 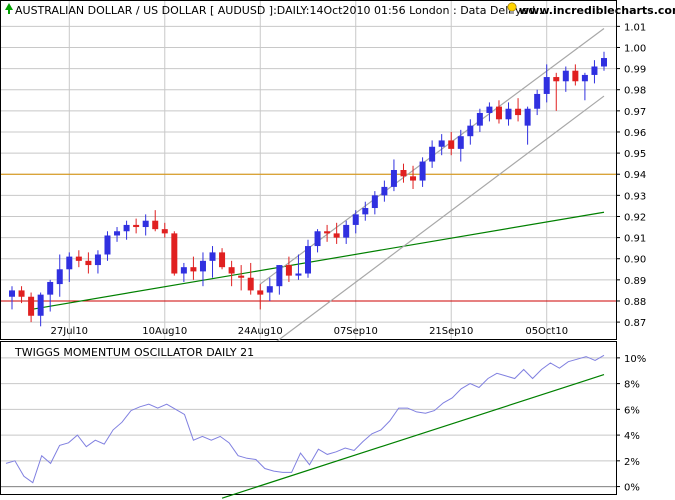 What do you see at coordinates (635, 112) in the screenshot?
I see `price-y-tick-label: 0.97` at bounding box center [635, 112].